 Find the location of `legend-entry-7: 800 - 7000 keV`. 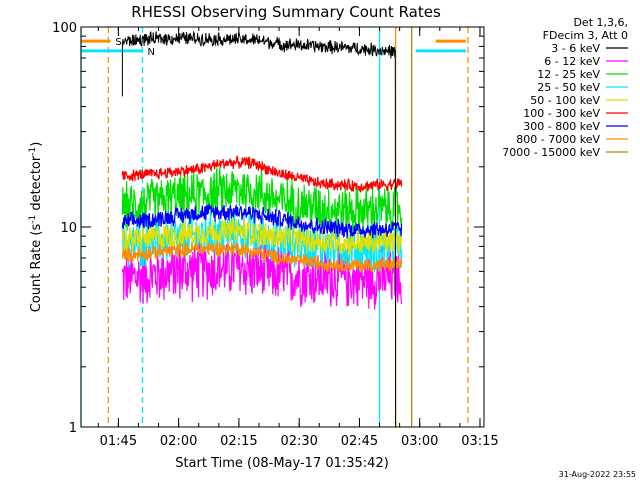

legend-entry-7: 800 - 7000 keV is located at coordinates (558, 139).